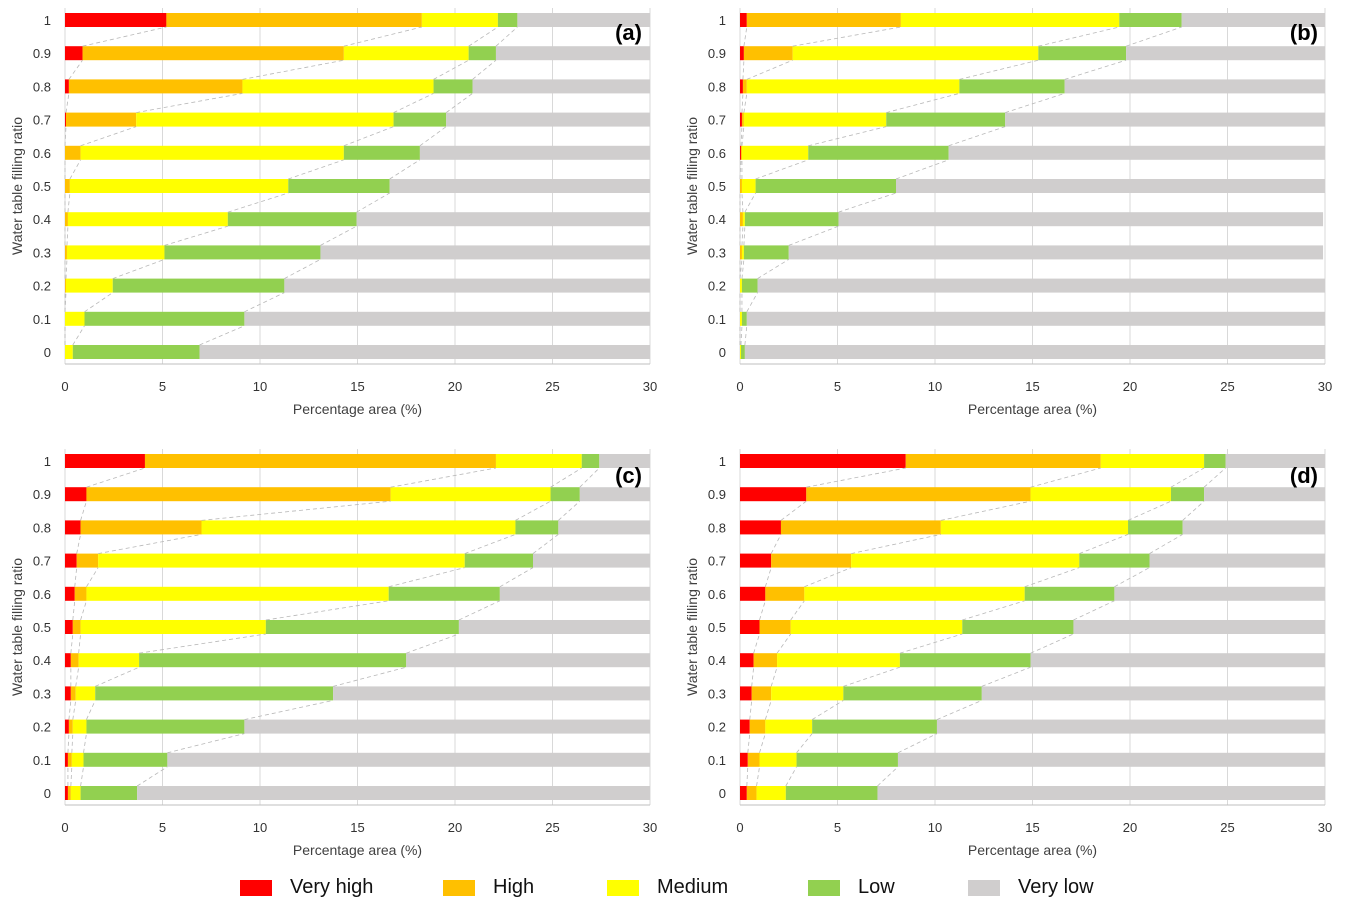  Describe the element at coordinates (87, 560) in the screenshot. I see `panel-c-bar-high-0.7` at that location.